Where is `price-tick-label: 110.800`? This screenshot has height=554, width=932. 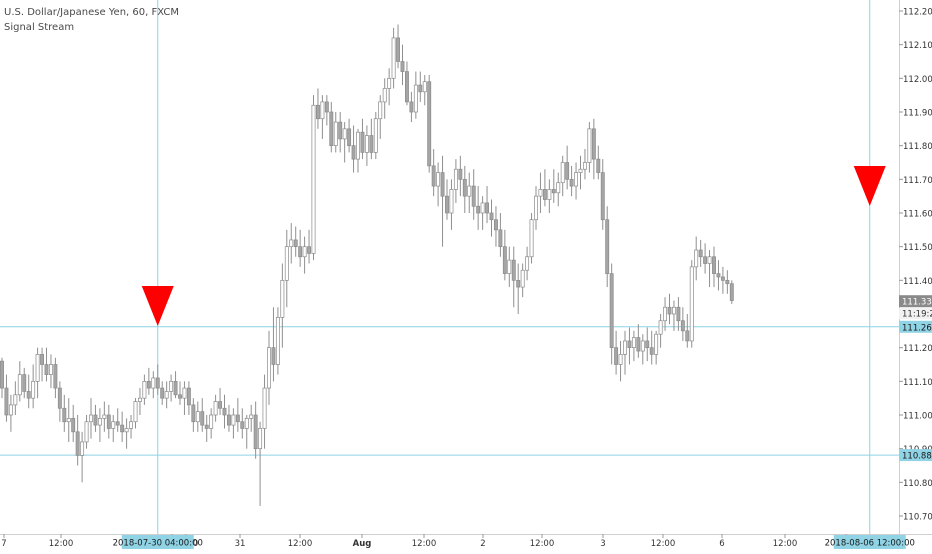 price-tick-label: 110.800 is located at coordinates (917, 484).